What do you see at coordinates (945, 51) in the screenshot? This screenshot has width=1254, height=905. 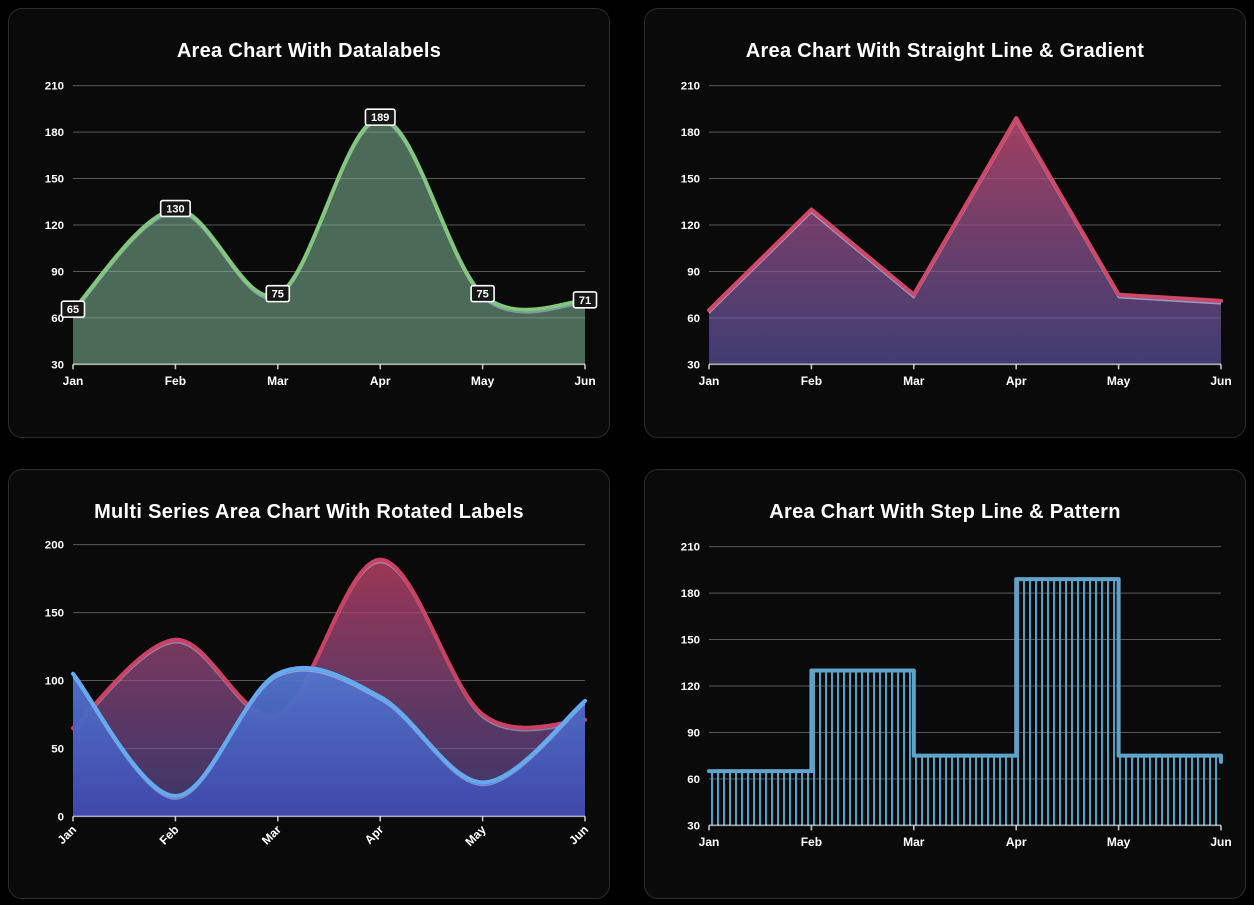 I see `chart-title-gradient: Area Chart With Straight Line & Gradient` at bounding box center [945, 51].